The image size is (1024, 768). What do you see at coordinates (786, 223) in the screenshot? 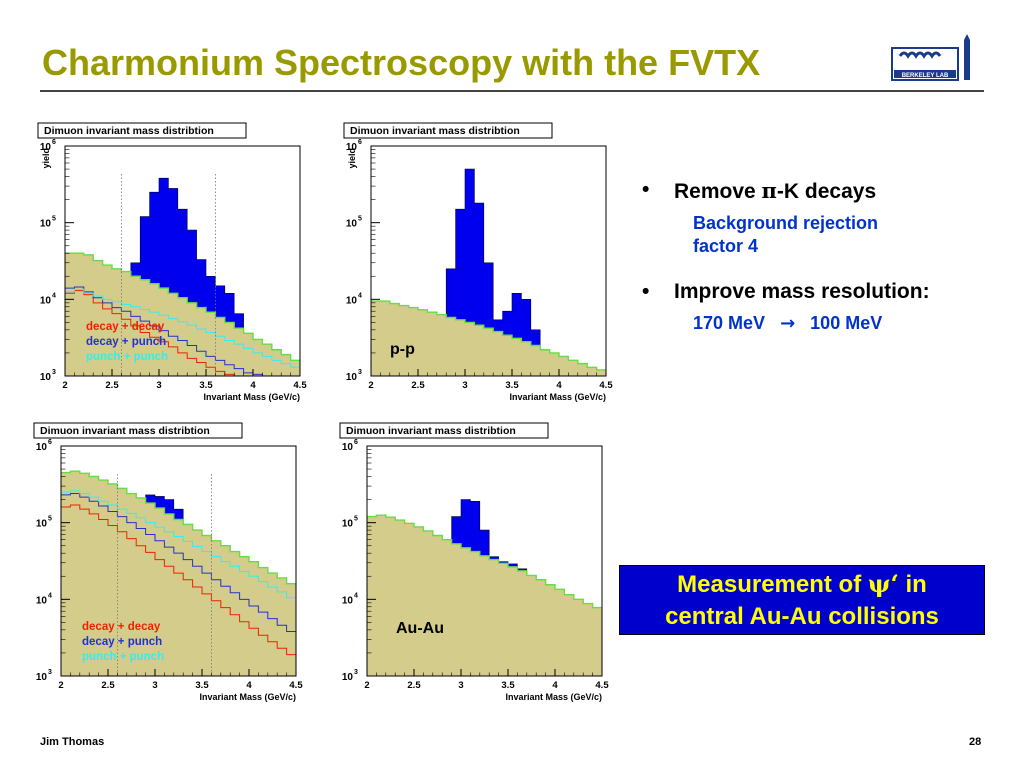
I see `bullet-1-sub-line-1: Background rejection` at bounding box center [786, 223].